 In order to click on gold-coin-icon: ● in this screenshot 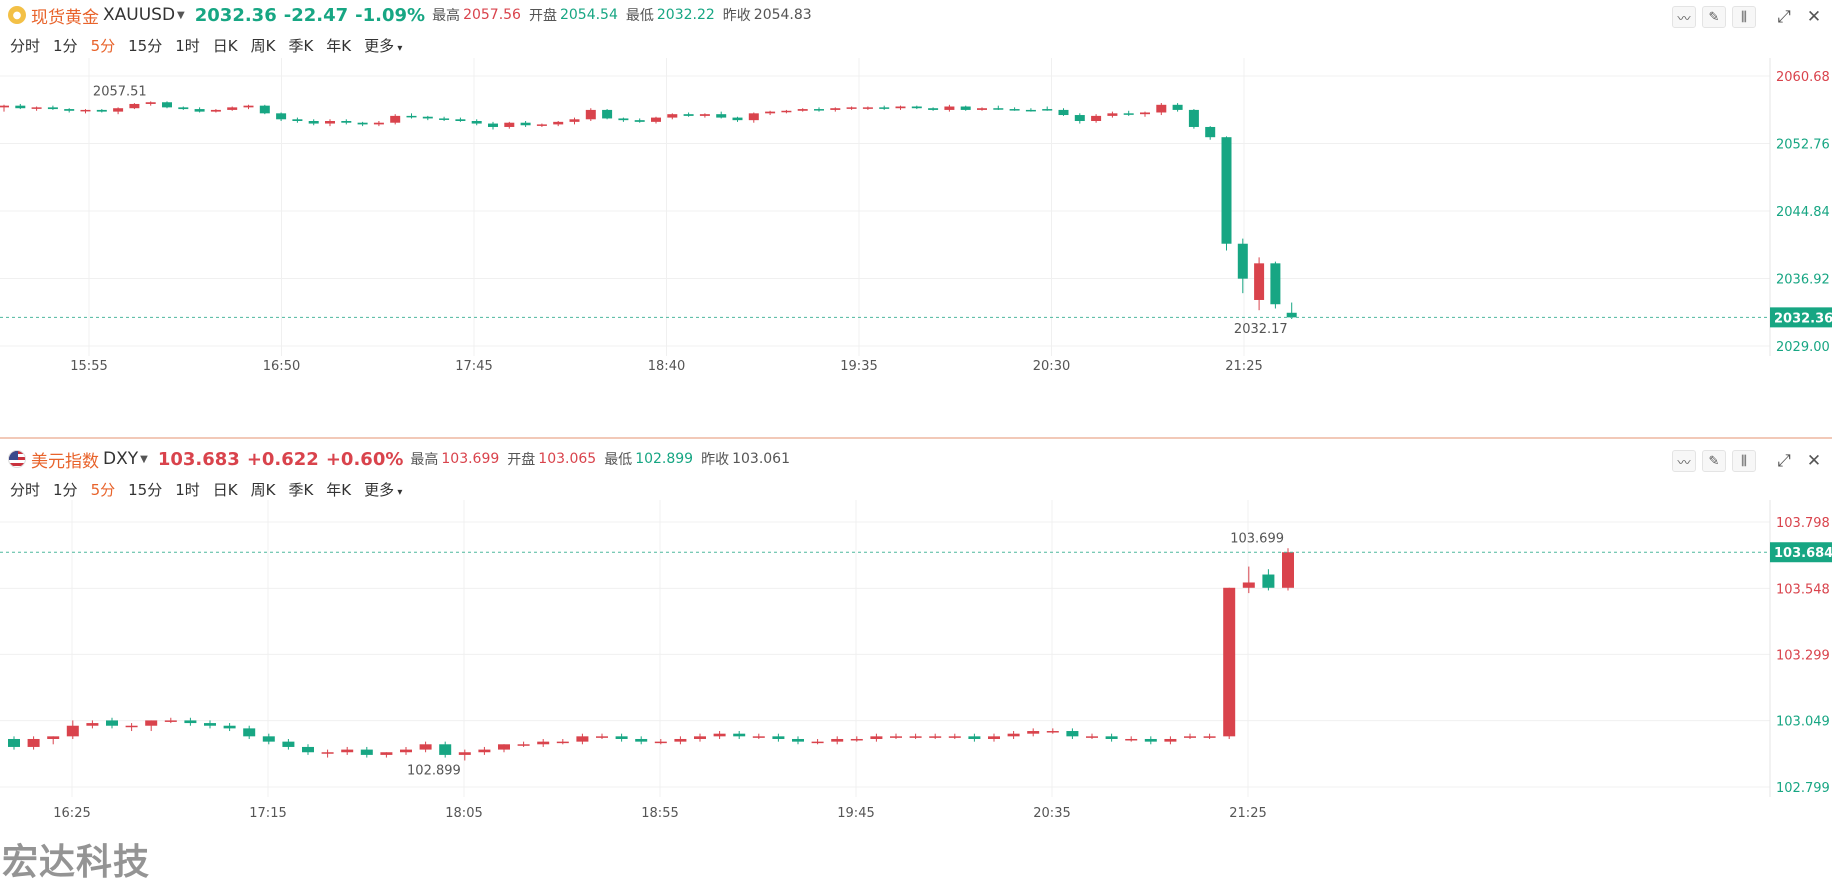, I will do `click(17, 15)`.